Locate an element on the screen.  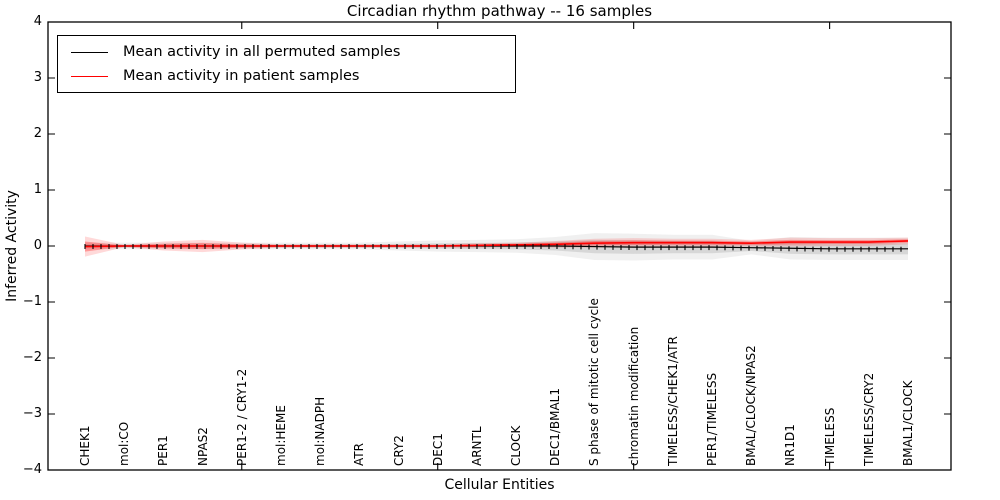
y-tick-label: 1 is located at coordinates (37, 189).